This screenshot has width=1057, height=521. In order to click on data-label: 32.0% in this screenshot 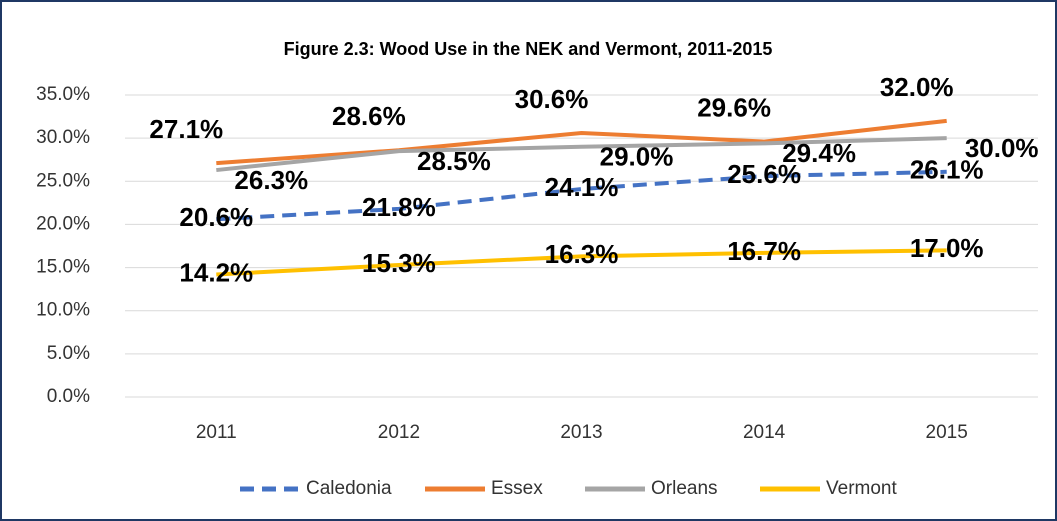, I will do `click(917, 87)`.